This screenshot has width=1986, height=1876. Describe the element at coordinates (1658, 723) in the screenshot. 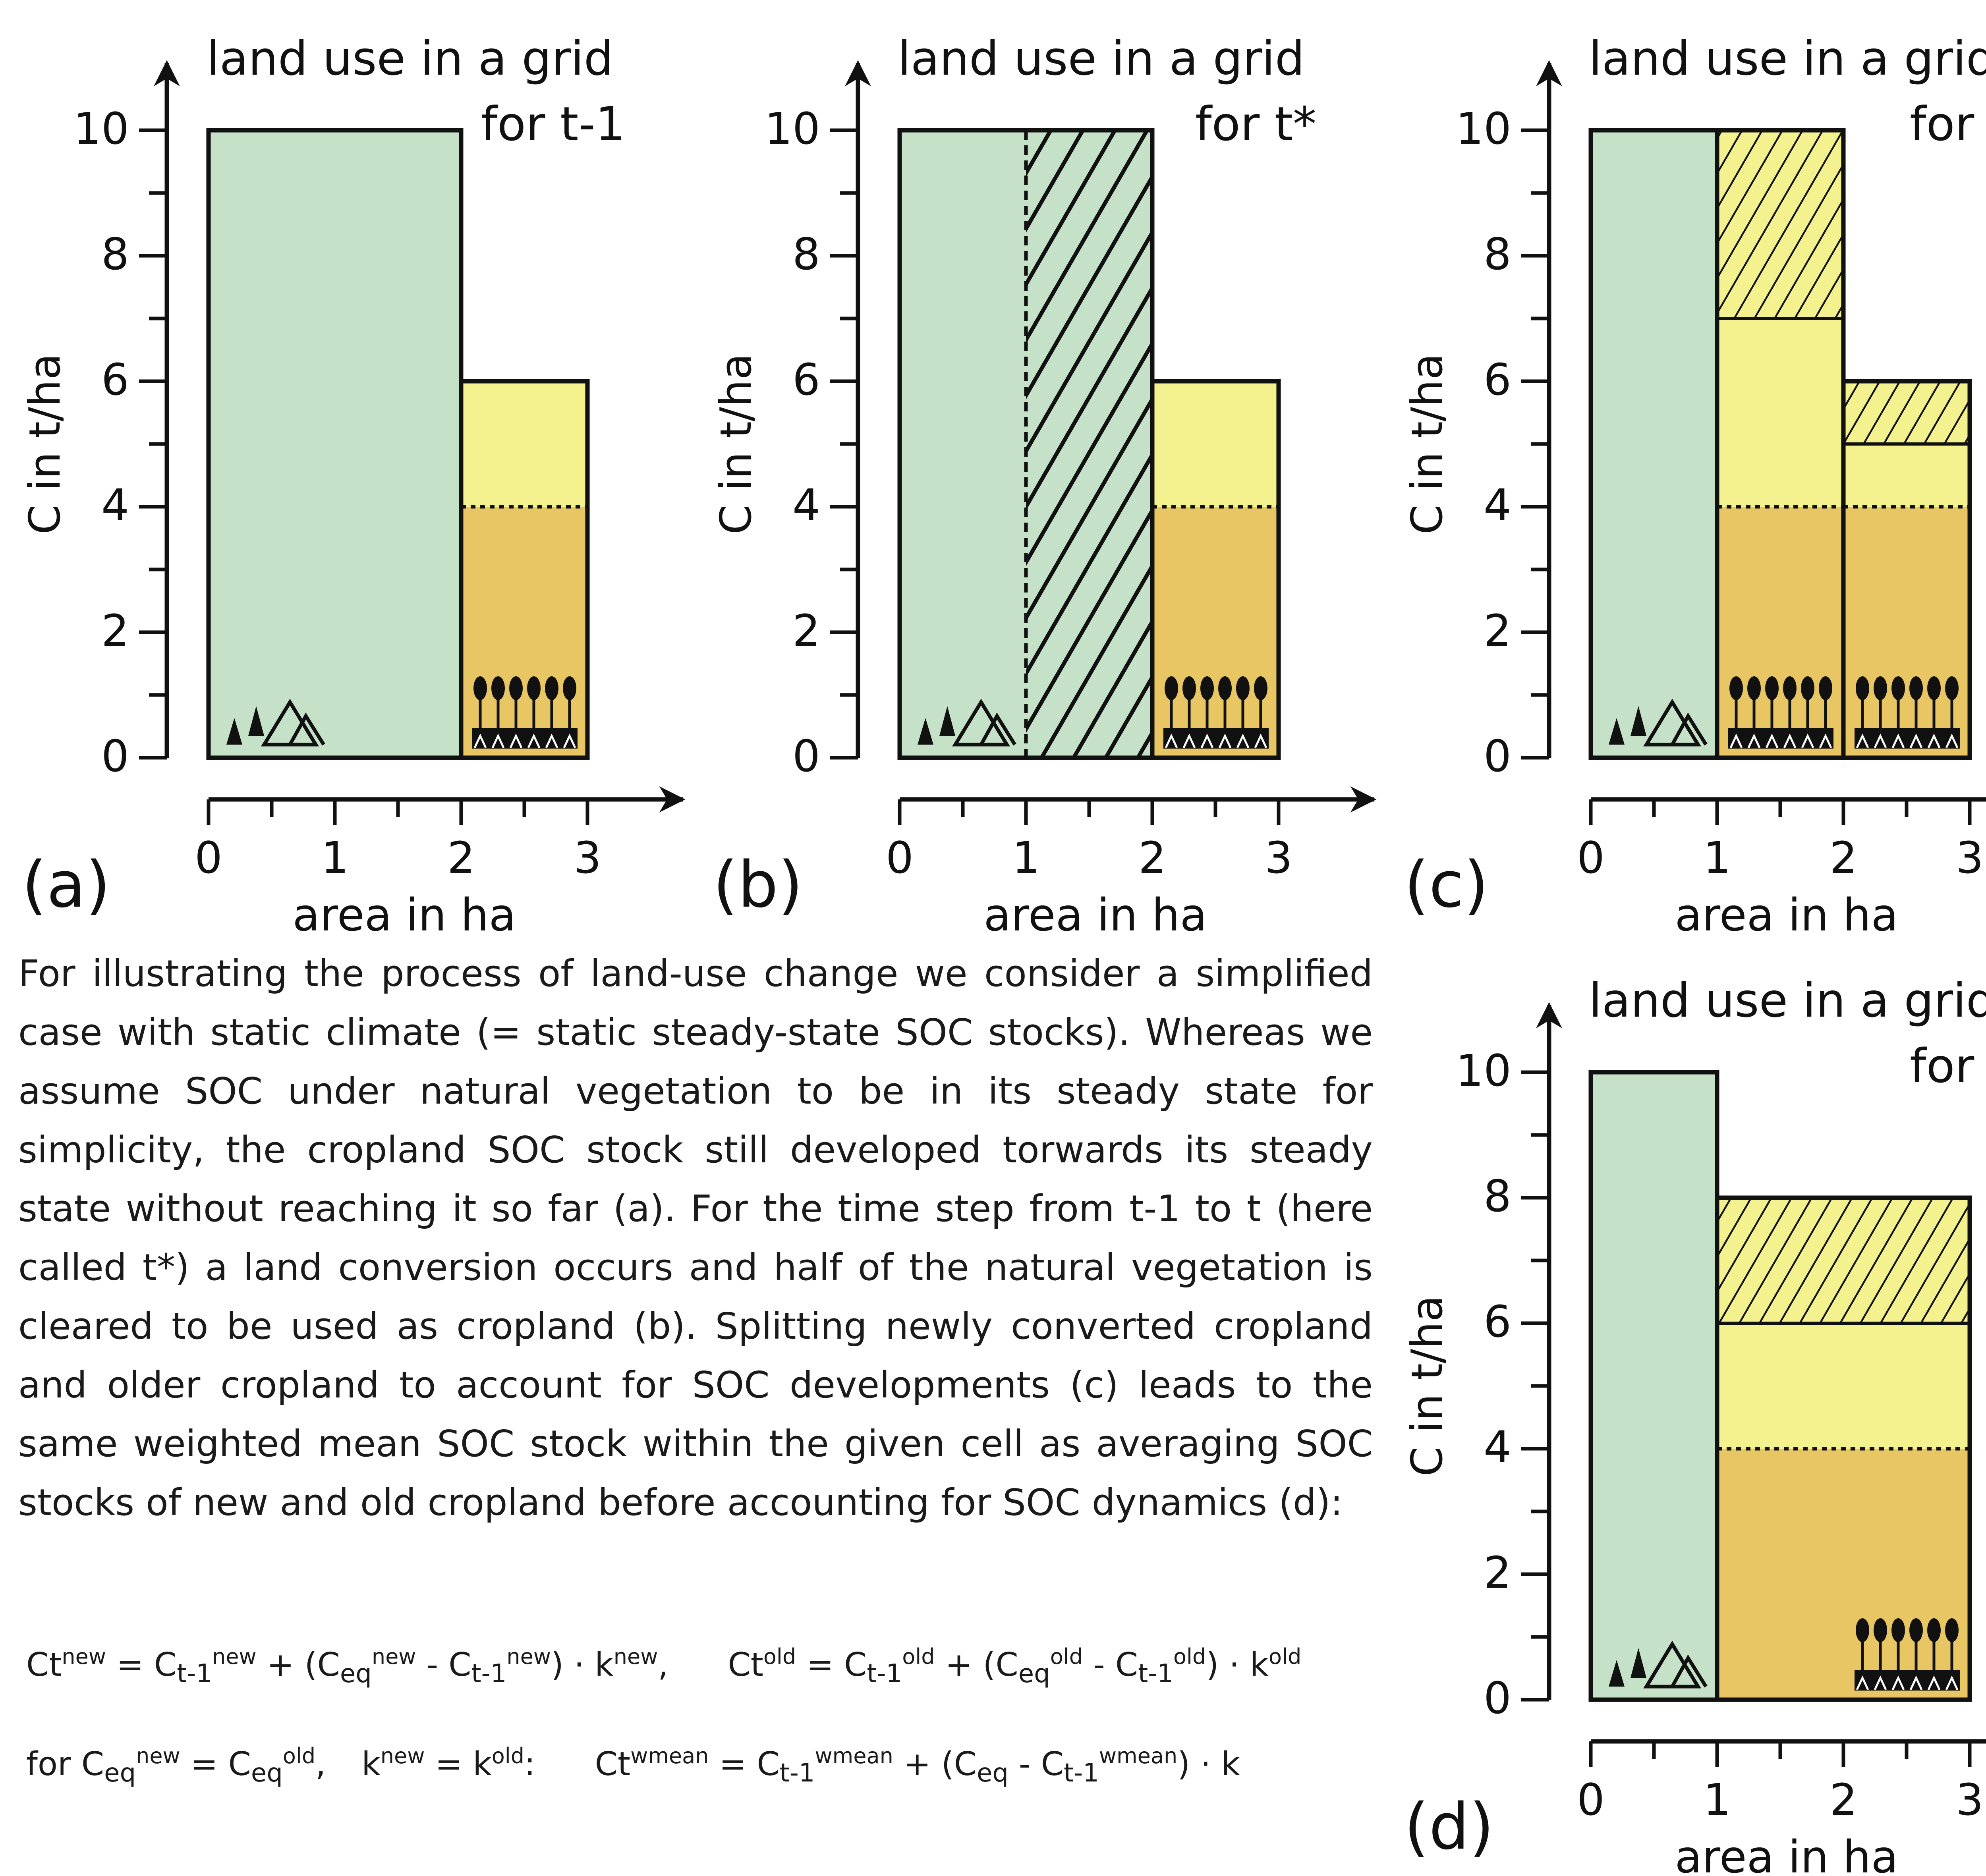

I see `tree-mountain-icon` at that location.